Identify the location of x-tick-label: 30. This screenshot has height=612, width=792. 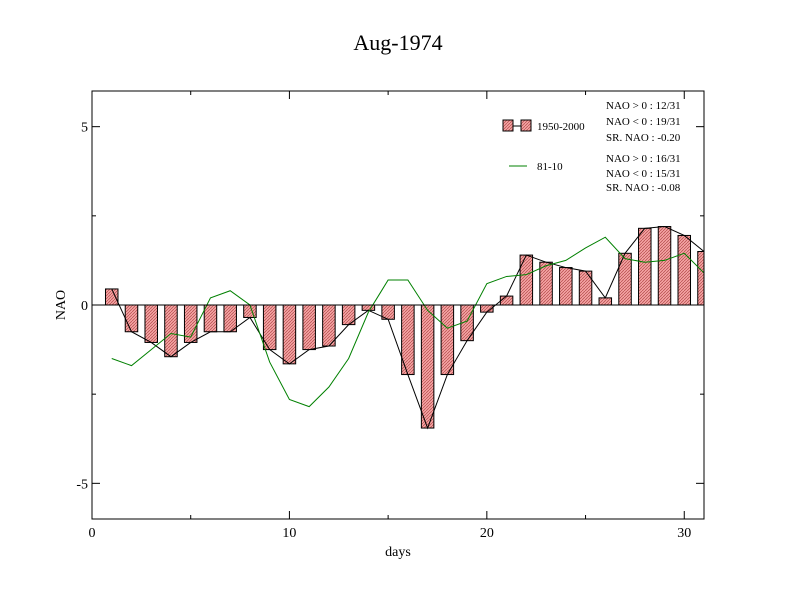
(684, 533).